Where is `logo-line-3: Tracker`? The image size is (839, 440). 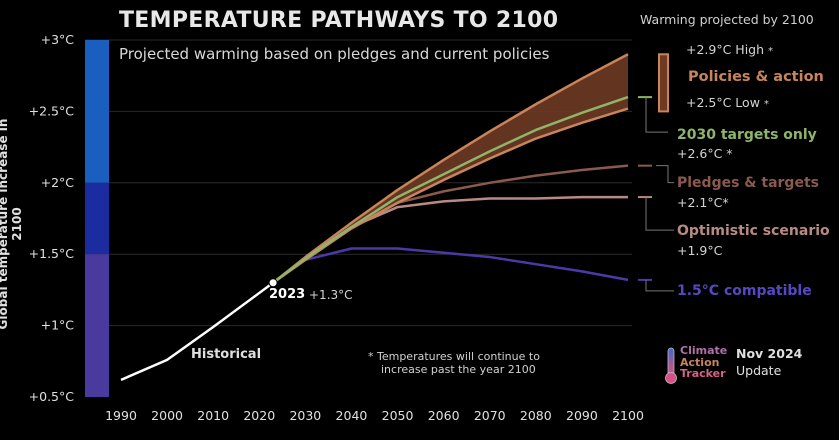
logo-line-3: Tracker is located at coordinates (703, 373).